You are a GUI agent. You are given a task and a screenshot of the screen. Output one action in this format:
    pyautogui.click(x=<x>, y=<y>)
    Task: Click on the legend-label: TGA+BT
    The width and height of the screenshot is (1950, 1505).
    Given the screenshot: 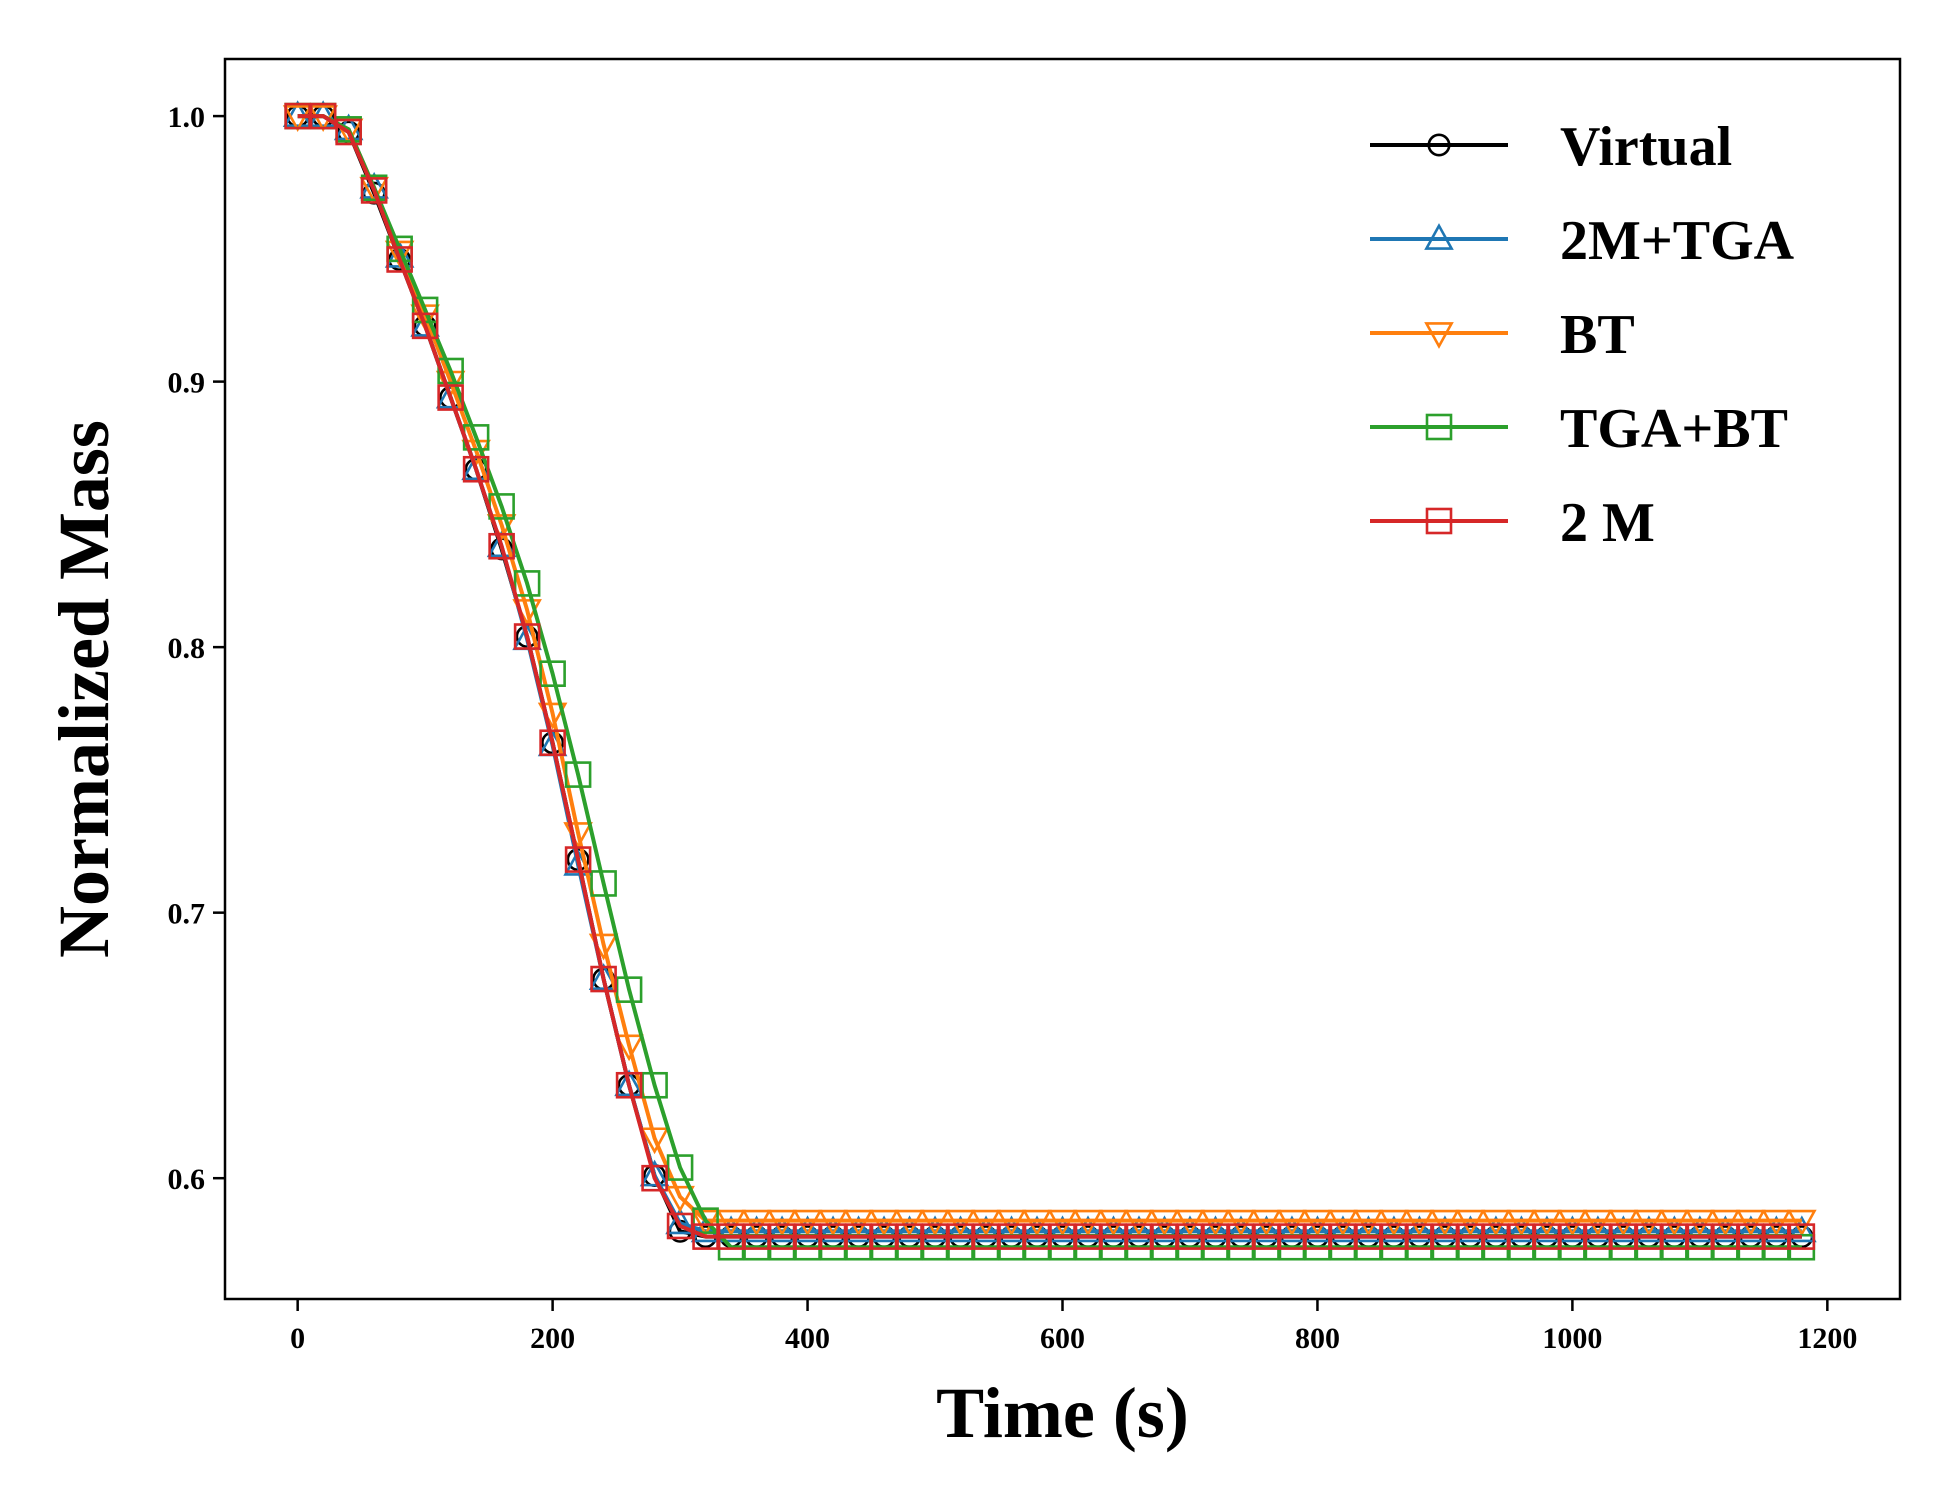 What is the action you would take?
    pyautogui.click(x=1674, y=429)
    